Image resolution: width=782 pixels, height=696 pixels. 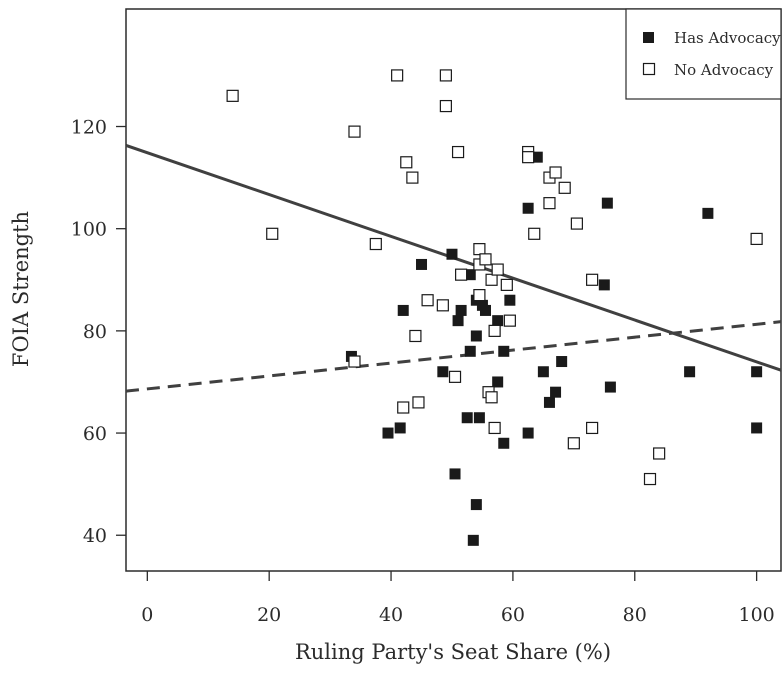 I want to click on legend-label-no-advocacy: No Advocacy, so click(x=724, y=70).